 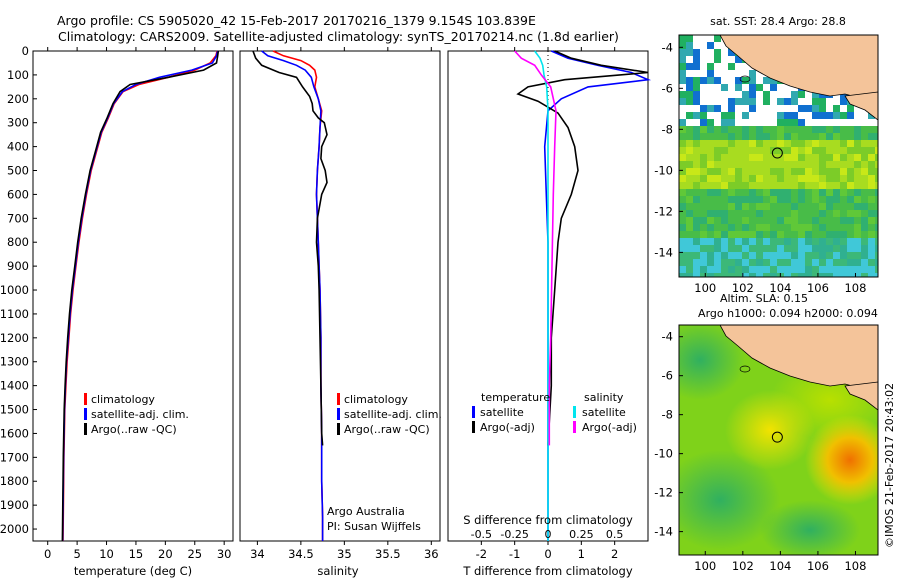 What do you see at coordinates (123, 399) in the screenshot?
I see `legend-label-climatology: climatology` at bounding box center [123, 399].